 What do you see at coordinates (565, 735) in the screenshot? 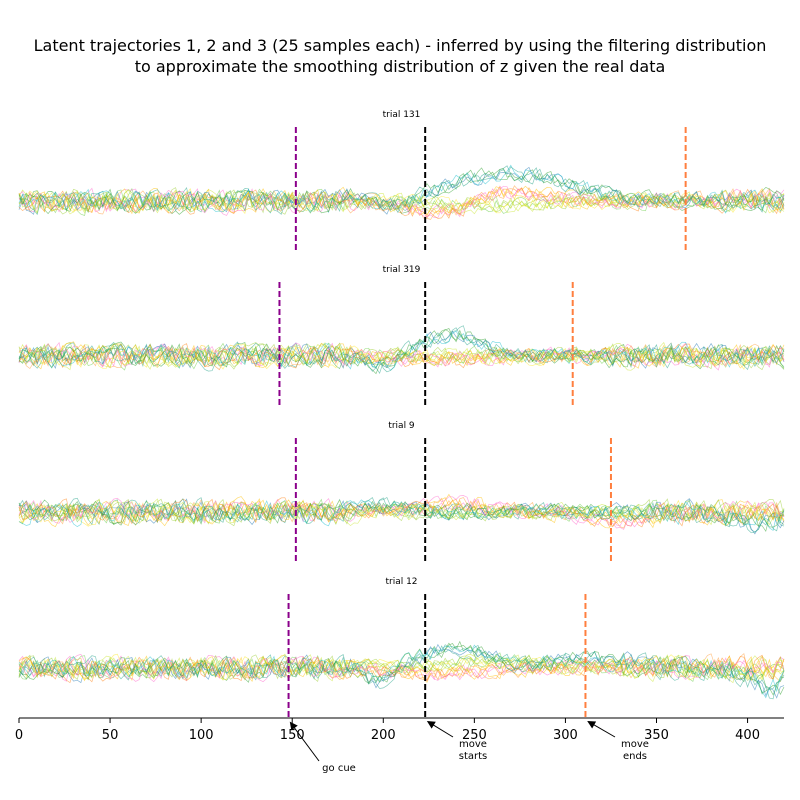
I see `x-tick-label: 300` at bounding box center [565, 735].